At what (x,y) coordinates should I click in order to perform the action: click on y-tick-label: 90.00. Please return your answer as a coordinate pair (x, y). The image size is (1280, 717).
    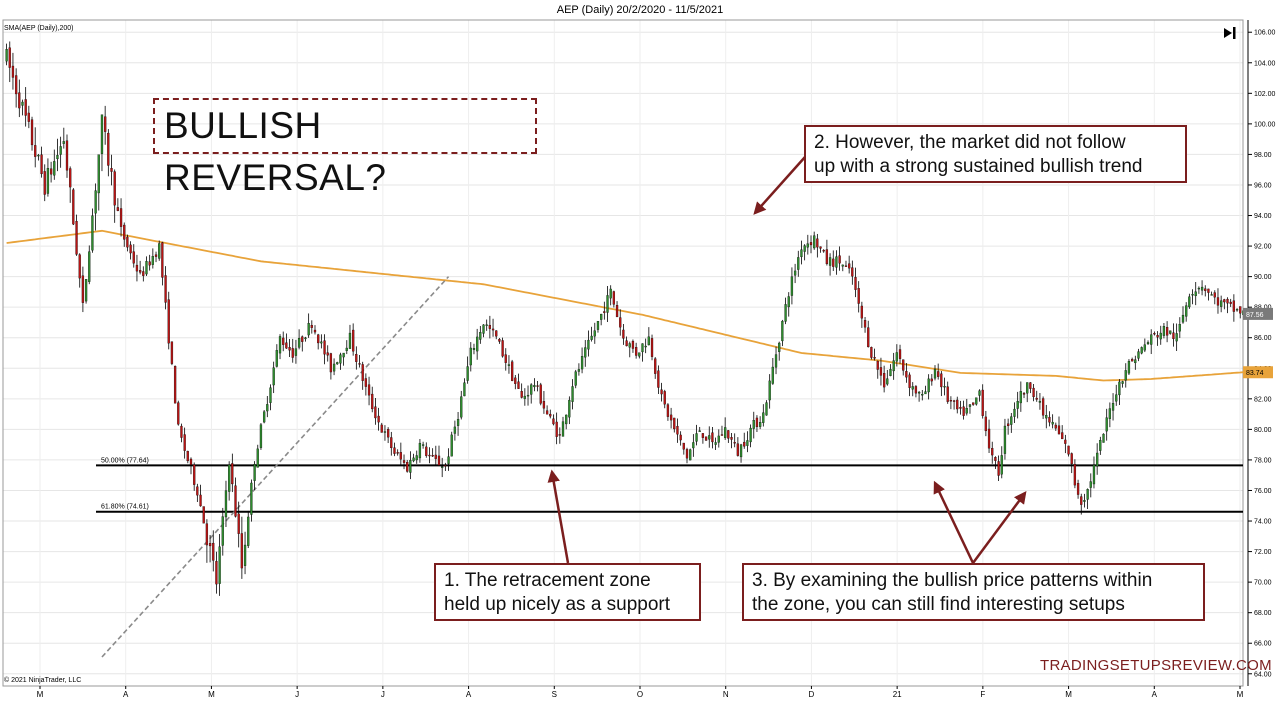
    Looking at the image, I should click on (1263, 277).